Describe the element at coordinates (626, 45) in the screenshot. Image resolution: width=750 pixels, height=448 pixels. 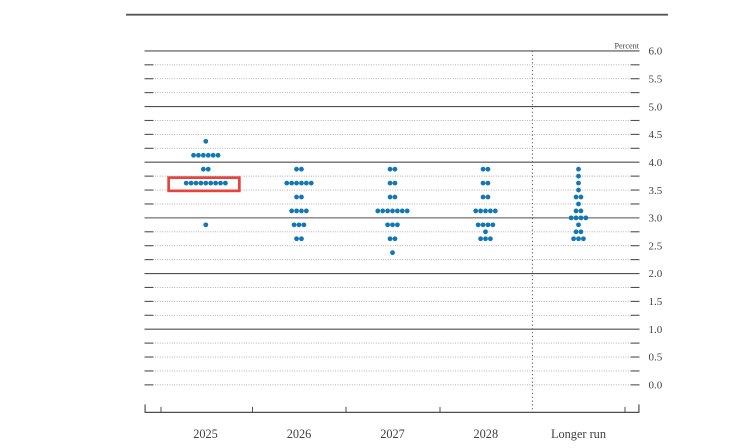
I see `svg-text: Percent` at that location.